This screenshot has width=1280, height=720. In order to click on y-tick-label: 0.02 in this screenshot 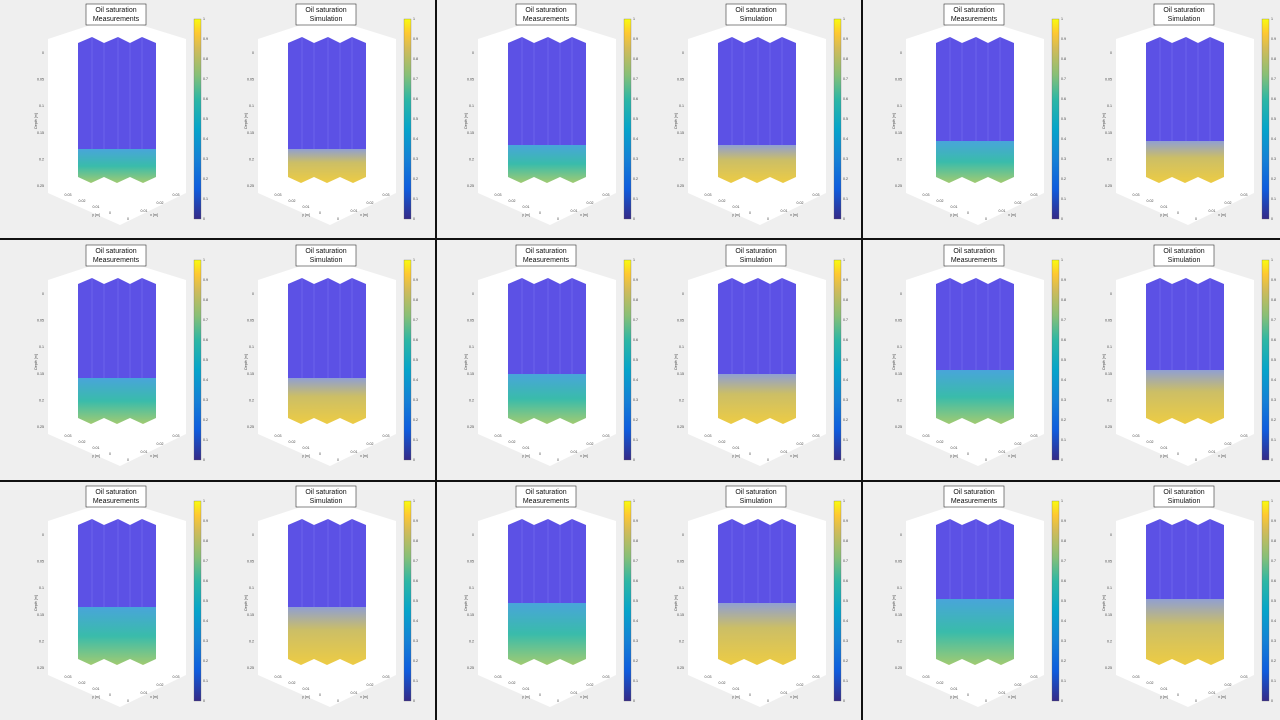, I will do `click(722, 683)`.